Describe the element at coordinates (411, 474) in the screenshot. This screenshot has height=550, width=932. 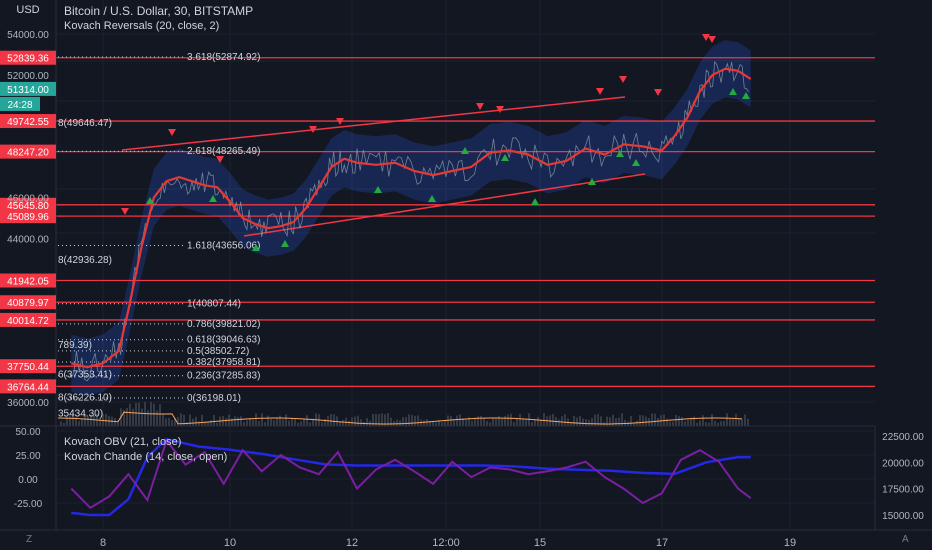
I see `chande-line` at that location.